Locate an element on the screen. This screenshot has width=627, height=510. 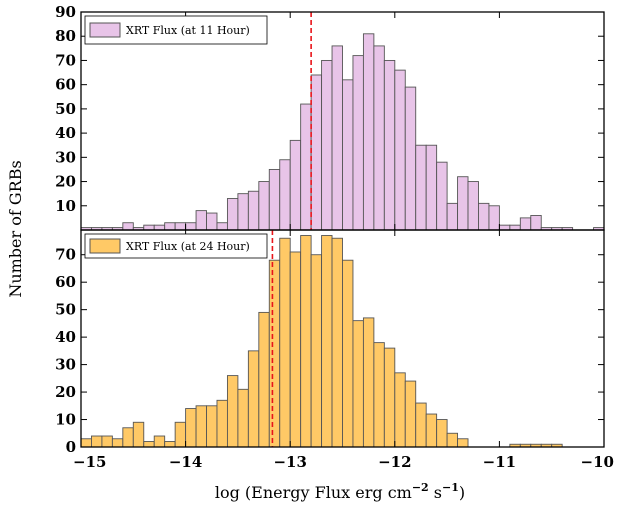
bot-ytick-label-6: 60 is located at coordinates (65, 282).